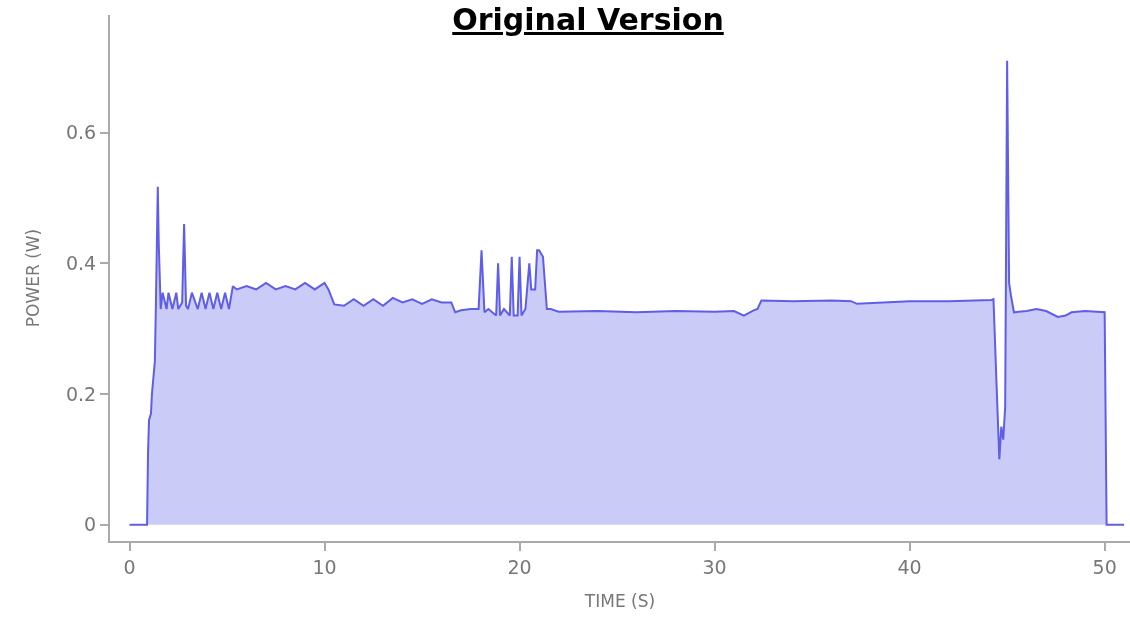  I want to click on y-axis-title: POWER (W), so click(33, 278).